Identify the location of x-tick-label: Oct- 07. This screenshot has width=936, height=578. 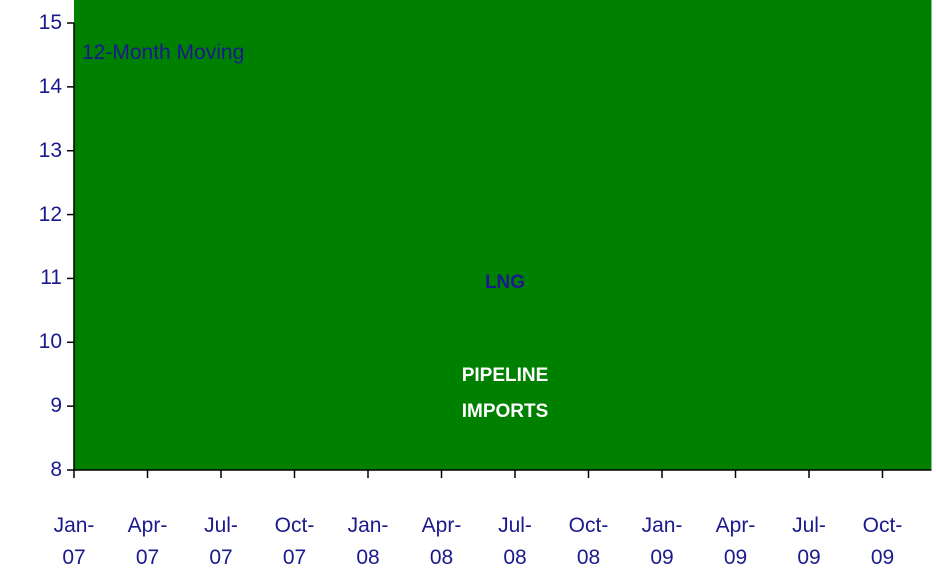
(294, 541).